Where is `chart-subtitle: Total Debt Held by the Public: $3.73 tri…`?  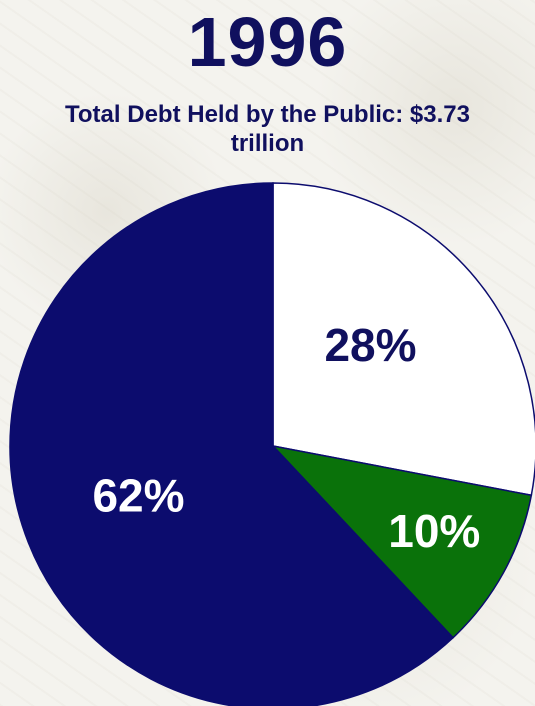
chart-subtitle: Total Debt Held by the Public: $3.73 tri… is located at coordinates (267, 129).